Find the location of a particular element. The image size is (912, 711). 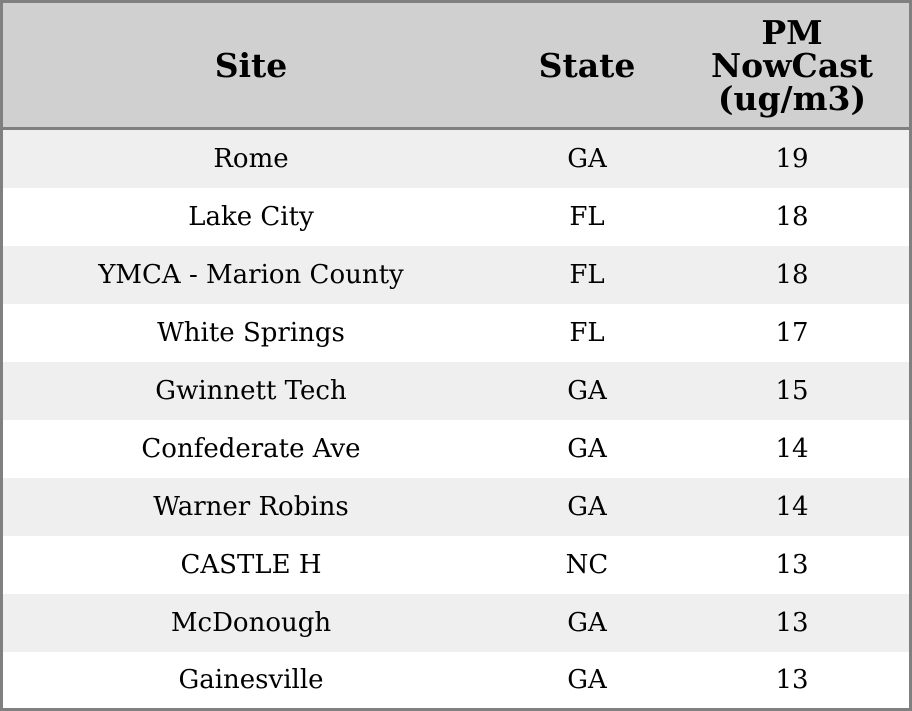

table-row: Gainesville GA 13 is located at coordinates (456, 680).